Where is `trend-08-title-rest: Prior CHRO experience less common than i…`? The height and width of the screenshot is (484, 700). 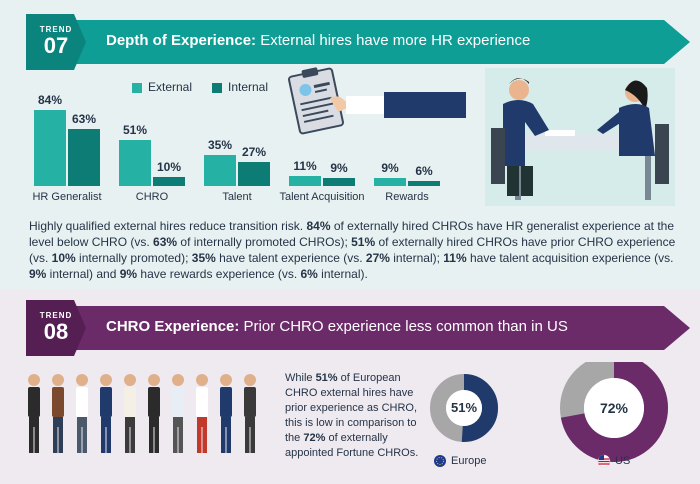 trend-08-title-rest: Prior CHRO experience less common than i… is located at coordinates (403, 326).